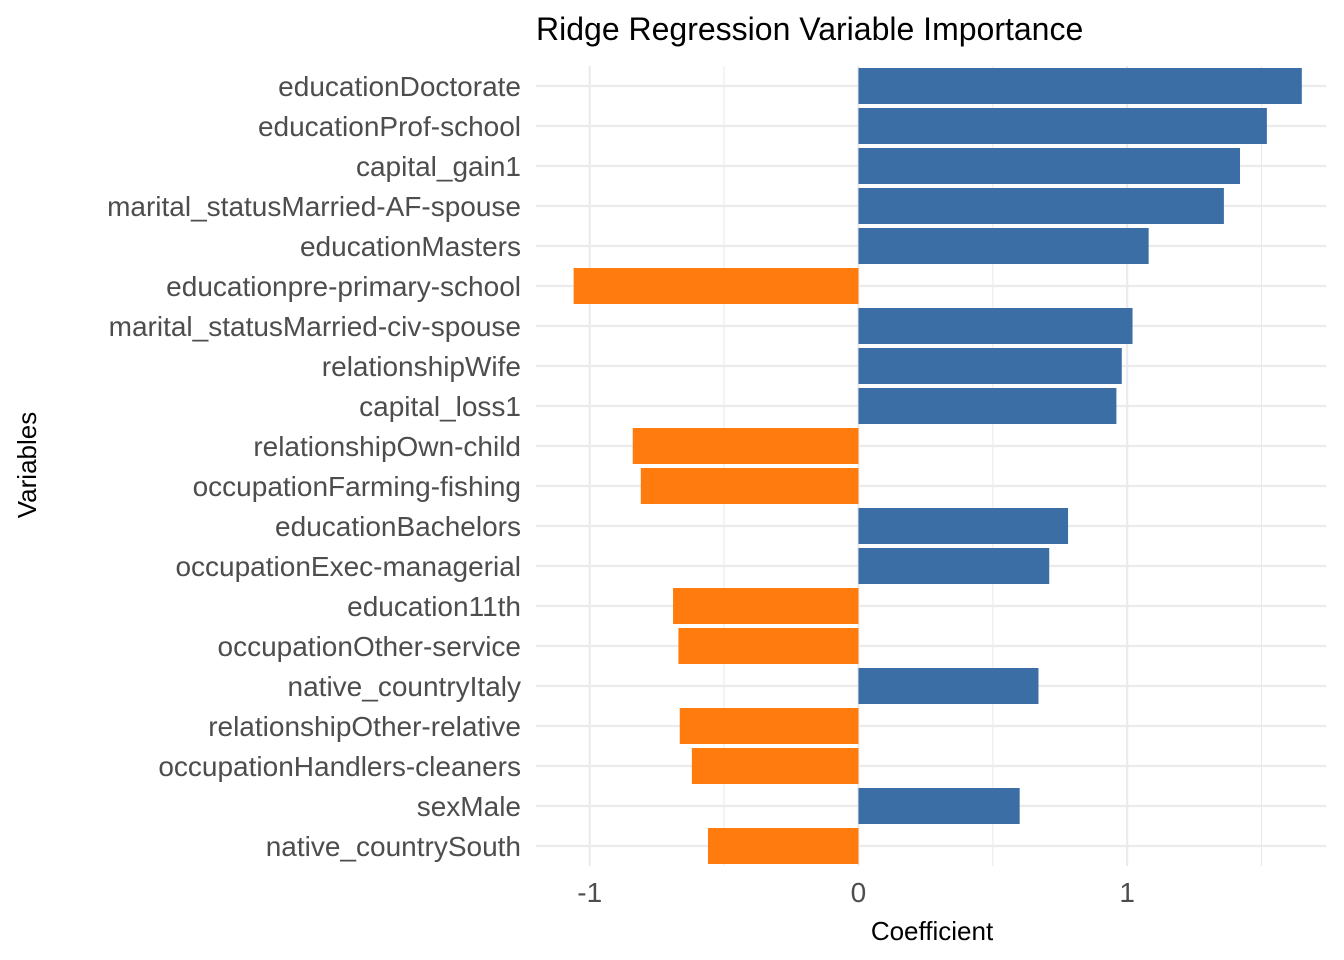 The image size is (1344, 960). Describe the element at coordinates (398, 526) in the screenshot. I see `y-tick-label: educationBachelors` at that location.